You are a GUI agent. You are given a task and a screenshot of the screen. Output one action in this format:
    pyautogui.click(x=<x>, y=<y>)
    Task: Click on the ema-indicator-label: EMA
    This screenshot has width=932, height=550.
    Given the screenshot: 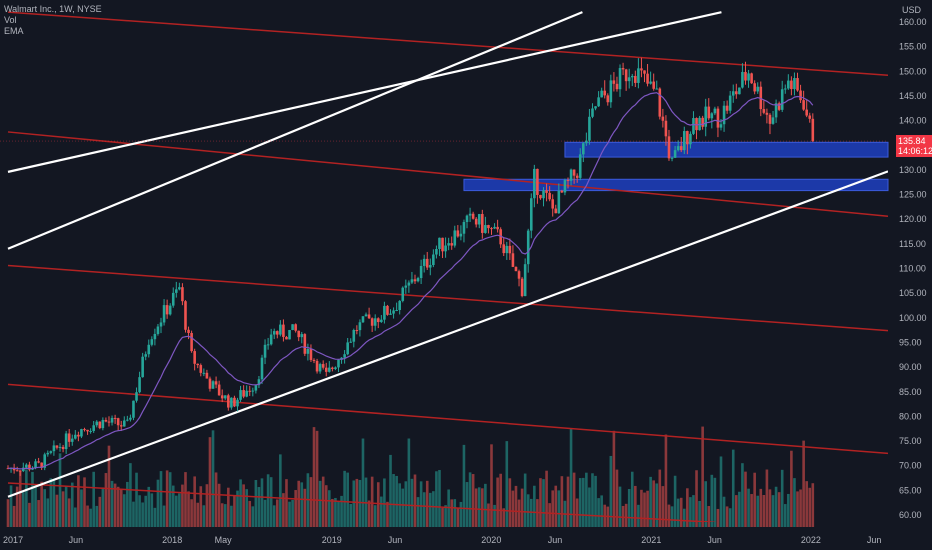 What is the action you would take?
    pyautogui.click(x=14, y=31)
    